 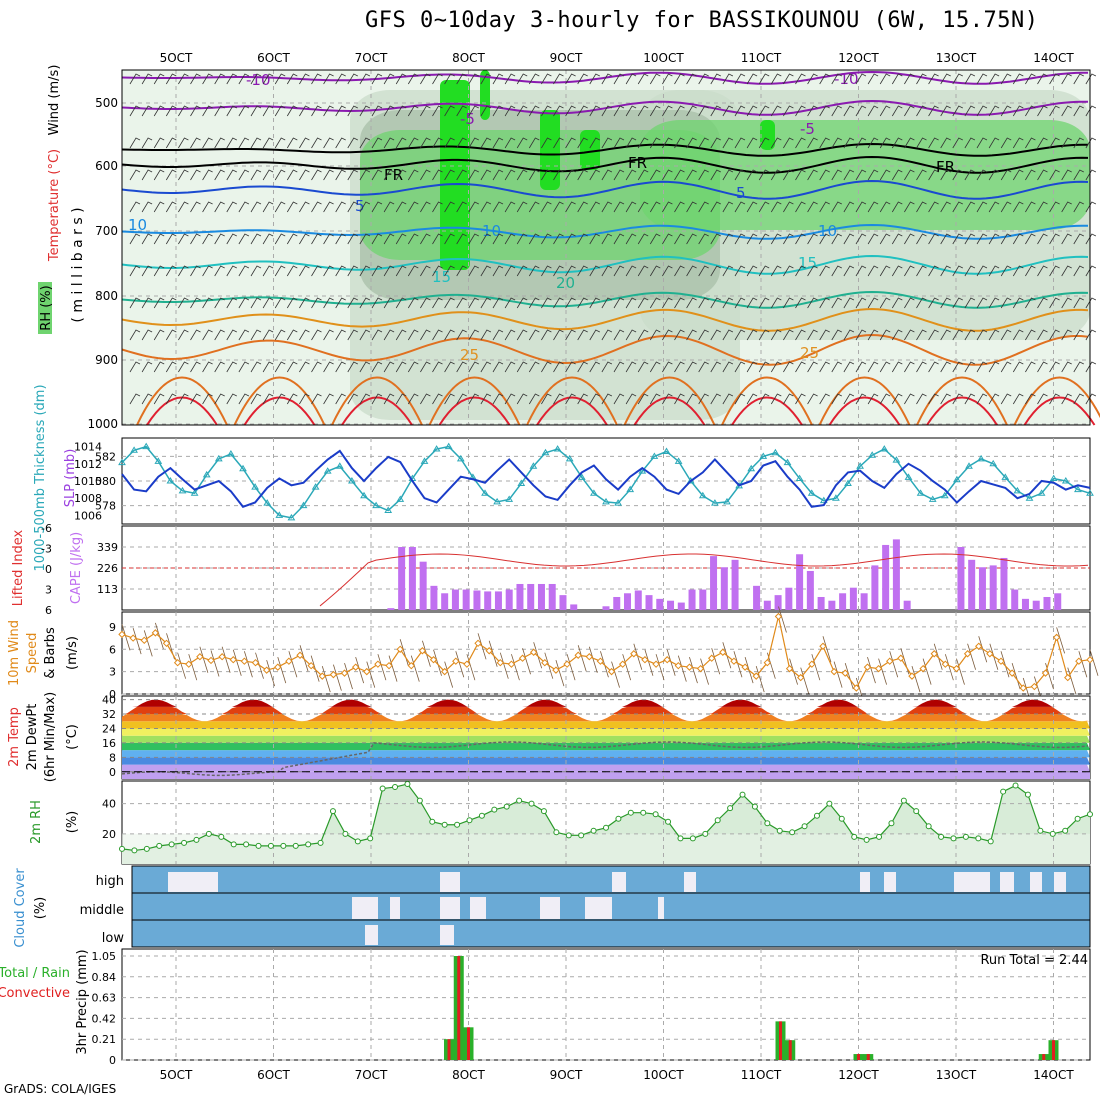 What do you see at coordinates (761, 58) in the screenshot?
I see `x-tick-top: 11OCT` at bounding box center [761, 58].